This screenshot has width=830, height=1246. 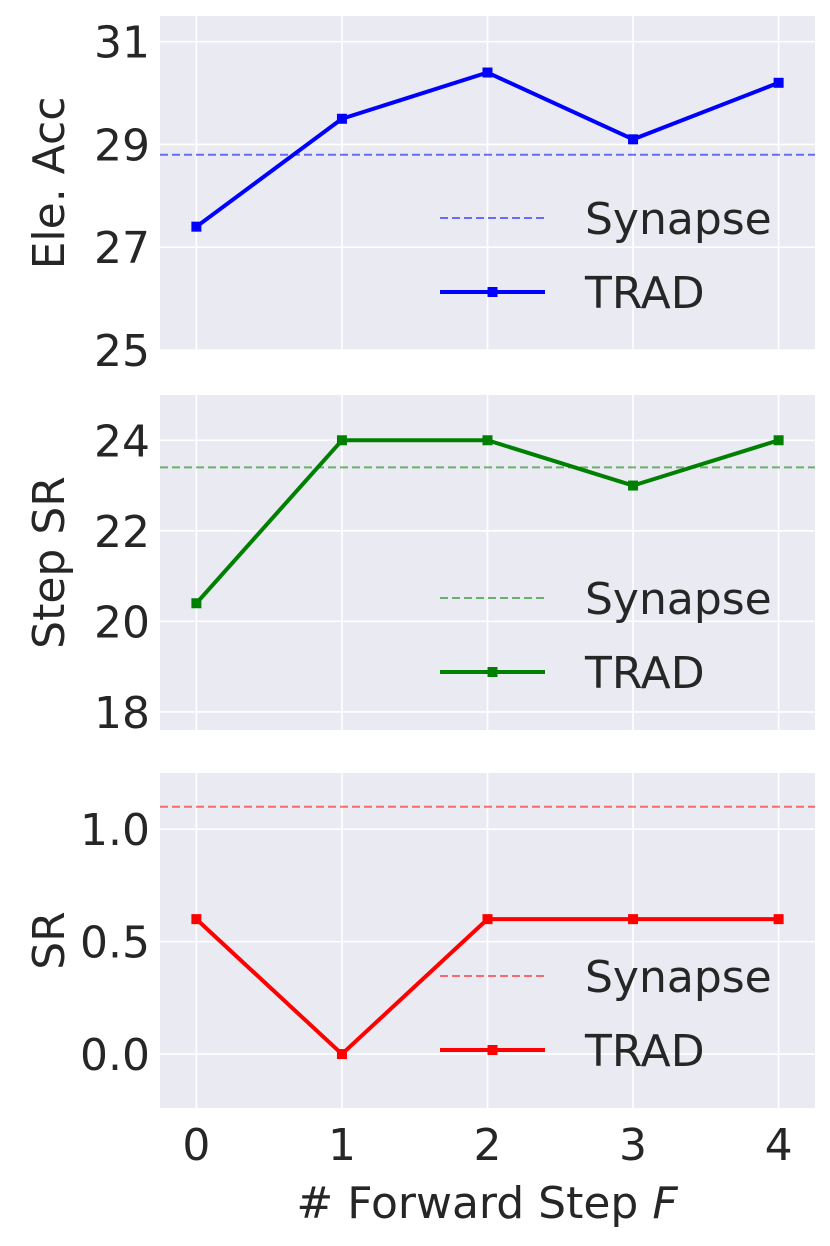 What do you see at coordinates (122, 43) in the screenshot?
I see `y-tick-label: 31` at bounding box center [122, 43].